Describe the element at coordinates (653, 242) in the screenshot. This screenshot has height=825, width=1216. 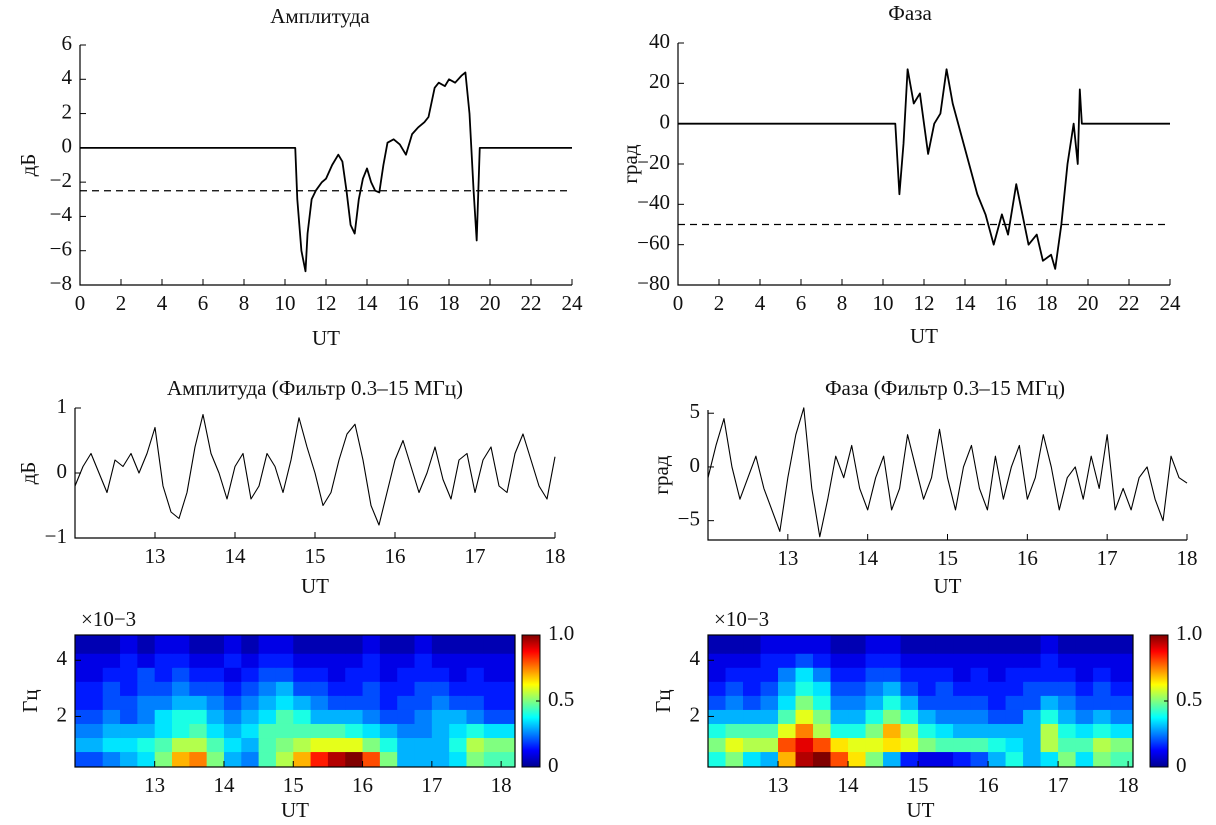
I see `y-tick-label: −60` at that location.